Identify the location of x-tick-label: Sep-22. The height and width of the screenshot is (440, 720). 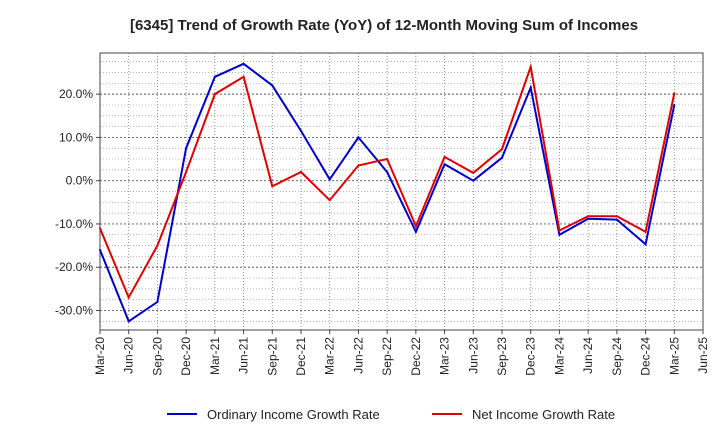
(387, 356).